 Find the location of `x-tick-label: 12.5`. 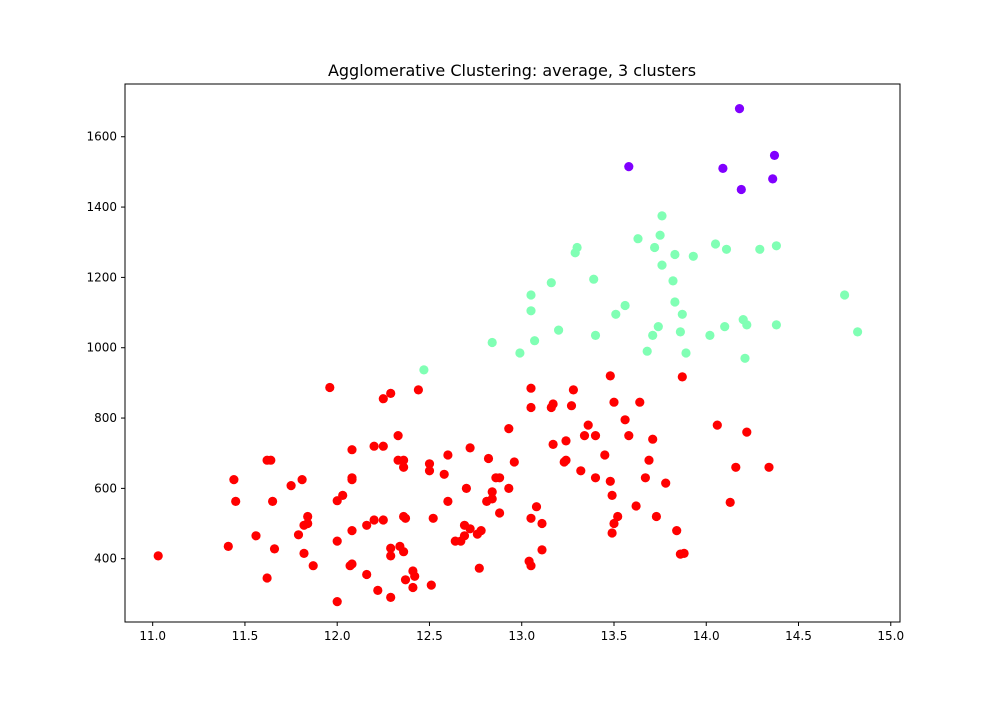

x-tick-label: 12.5 is located at coordinates (429, 636).